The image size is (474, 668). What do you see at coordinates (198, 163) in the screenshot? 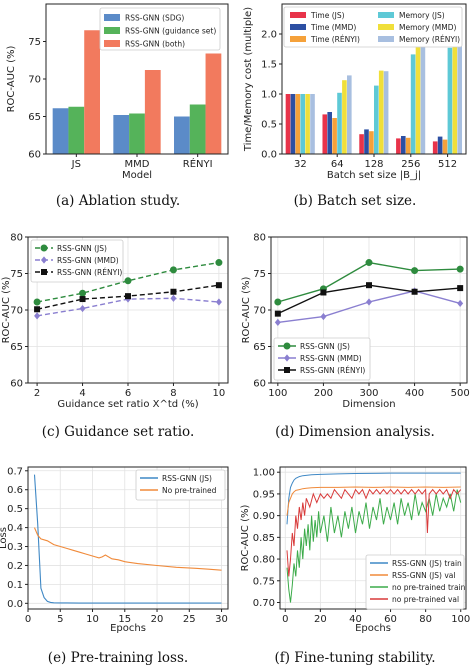
I see `x-tick-label: RÉNYI` at bounding box center [198, 163].